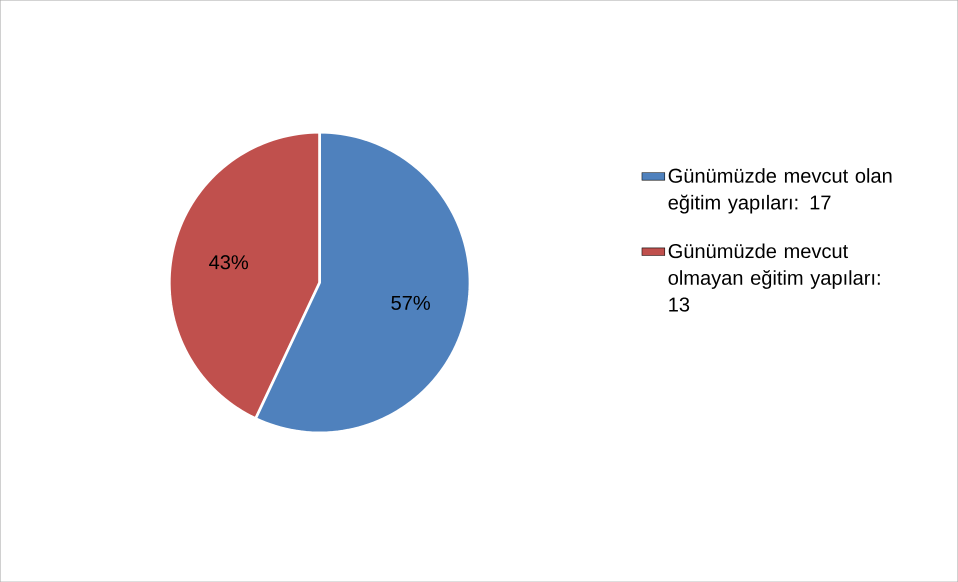 This screenshot has width=958, height=582. What do you see at coordinates (228, 262) in the screenshot?
I see `data-label: 43%` at bounding box center [228, 262].